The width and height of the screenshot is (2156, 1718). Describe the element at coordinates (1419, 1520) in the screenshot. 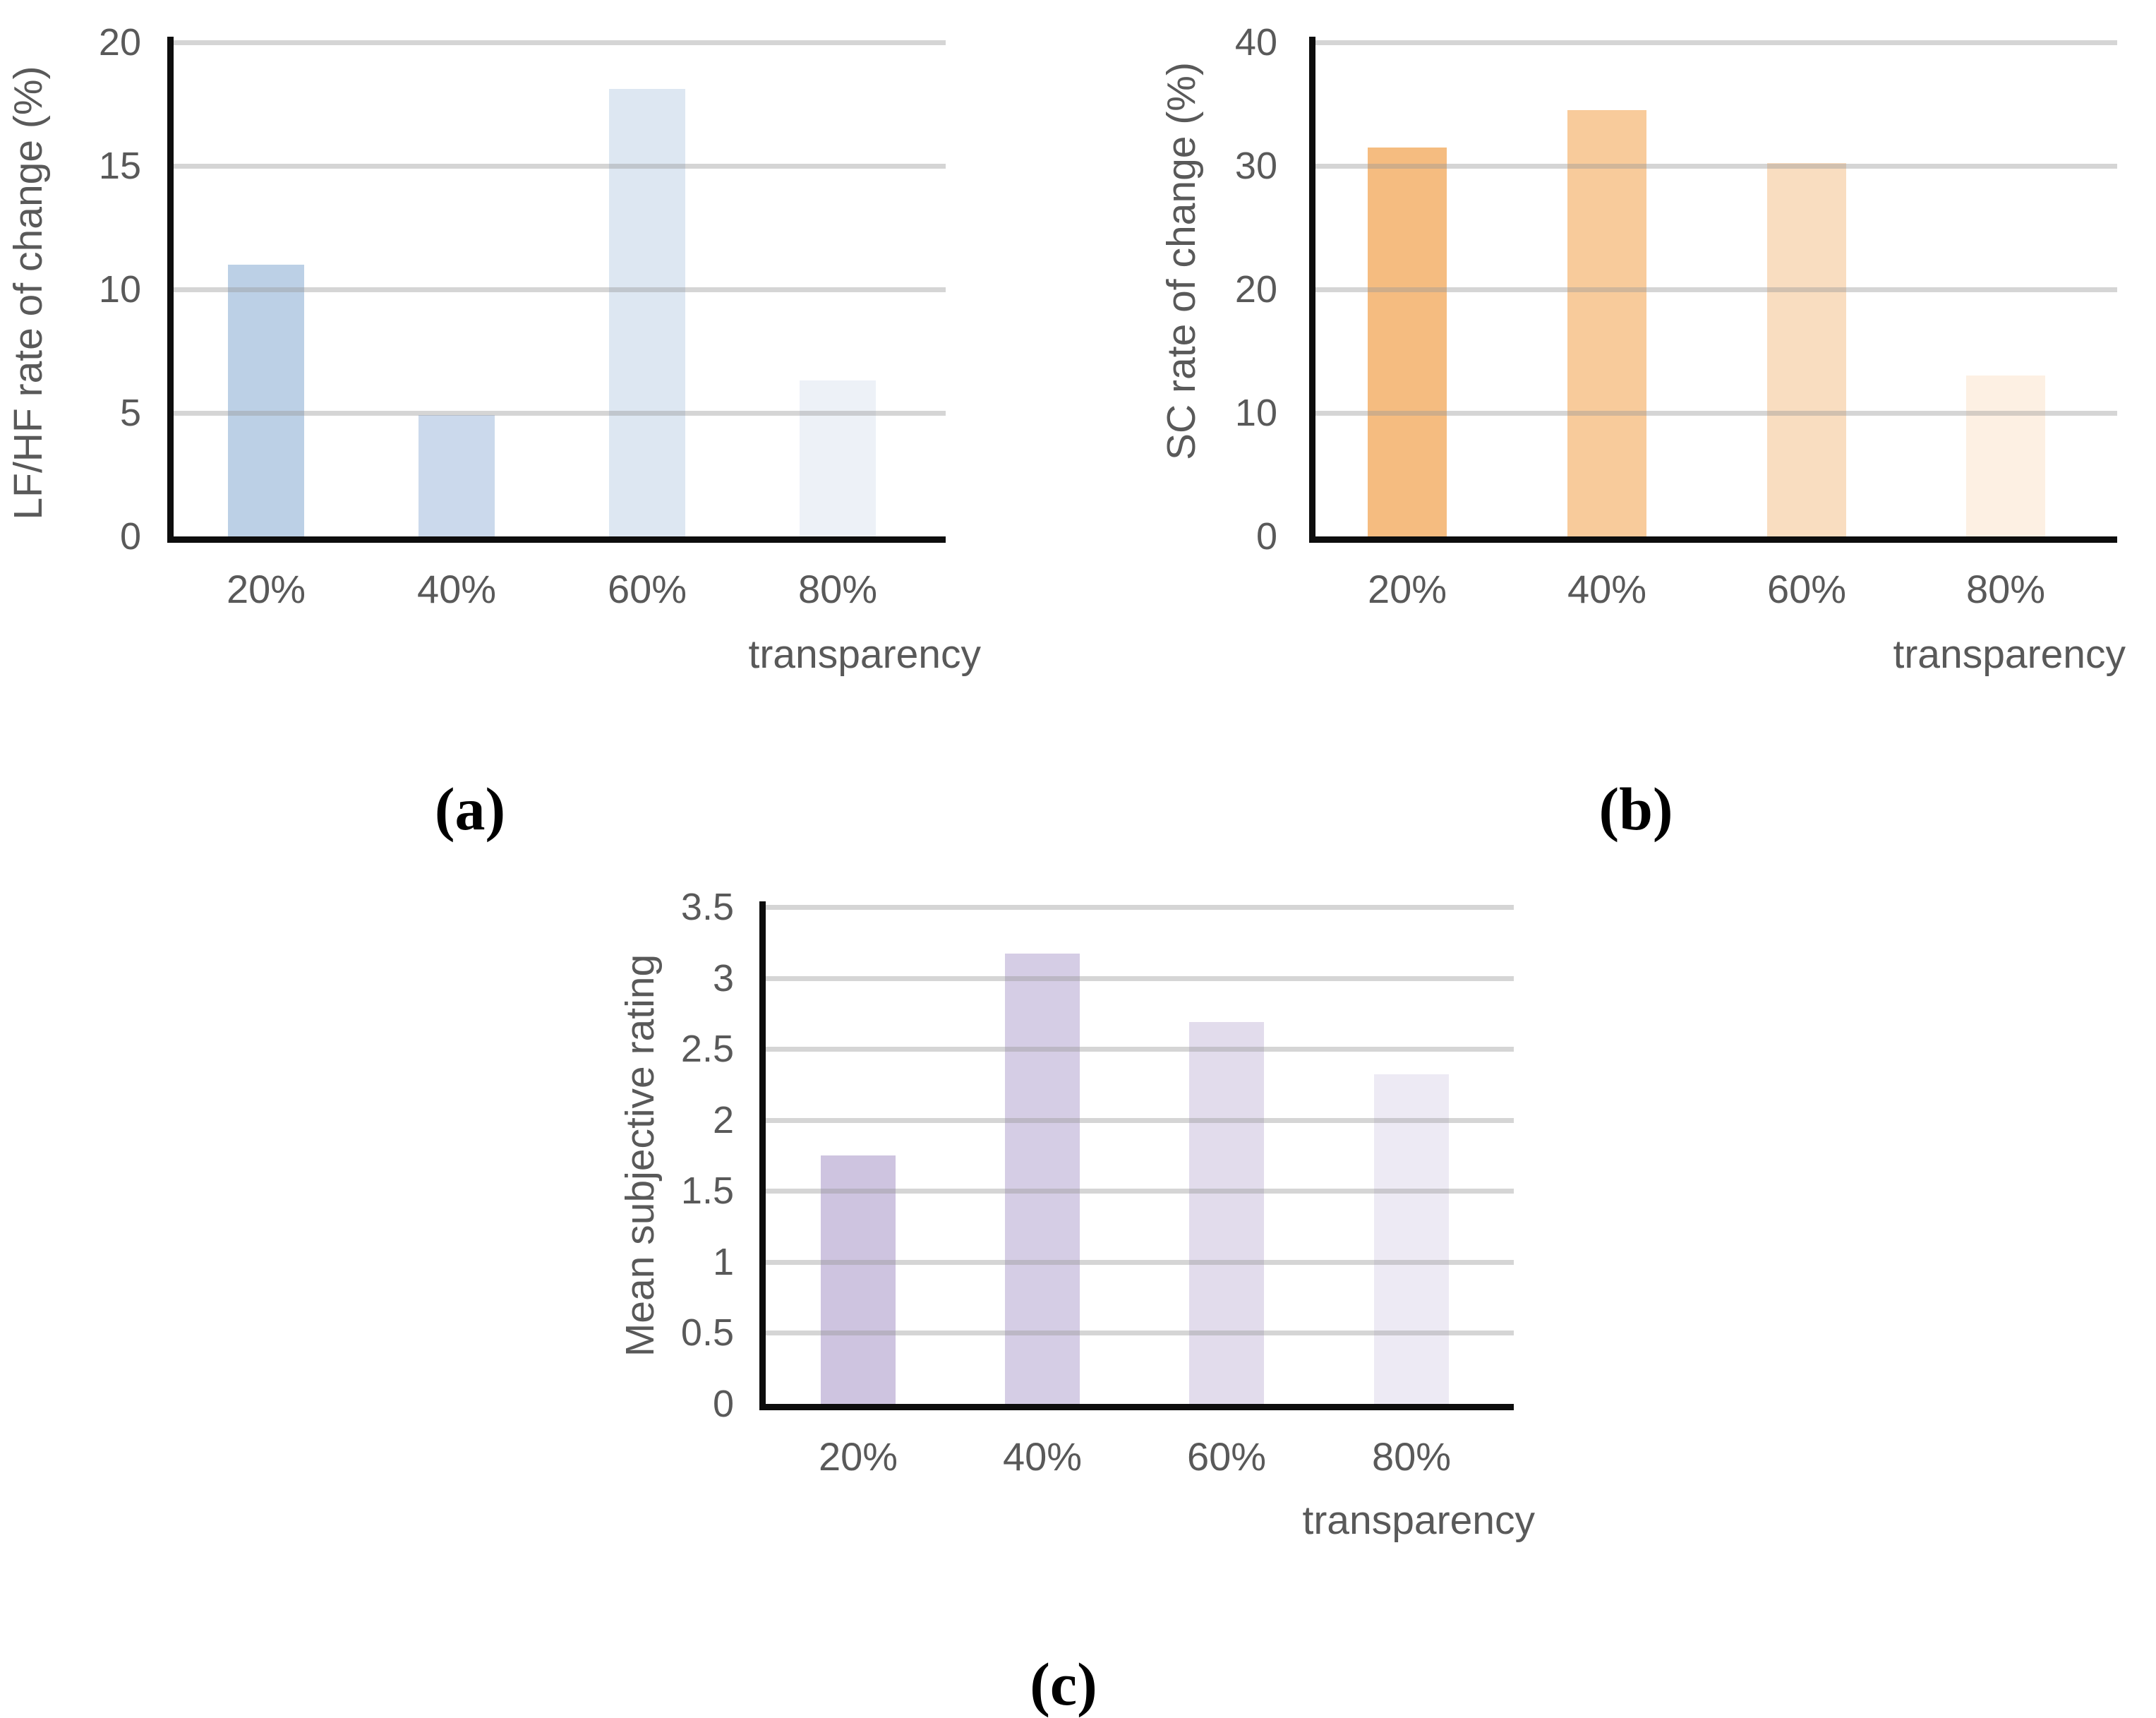

I see `x-axis-title-c: transparency` at that location.